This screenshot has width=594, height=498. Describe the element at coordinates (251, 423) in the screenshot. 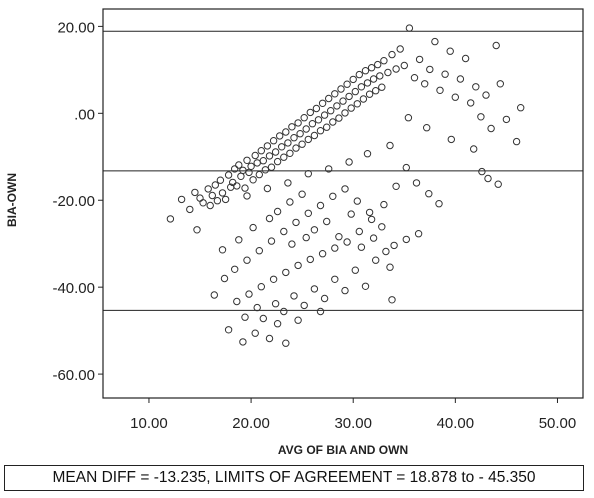

I see `x-tick-label: 20.00` at that location.